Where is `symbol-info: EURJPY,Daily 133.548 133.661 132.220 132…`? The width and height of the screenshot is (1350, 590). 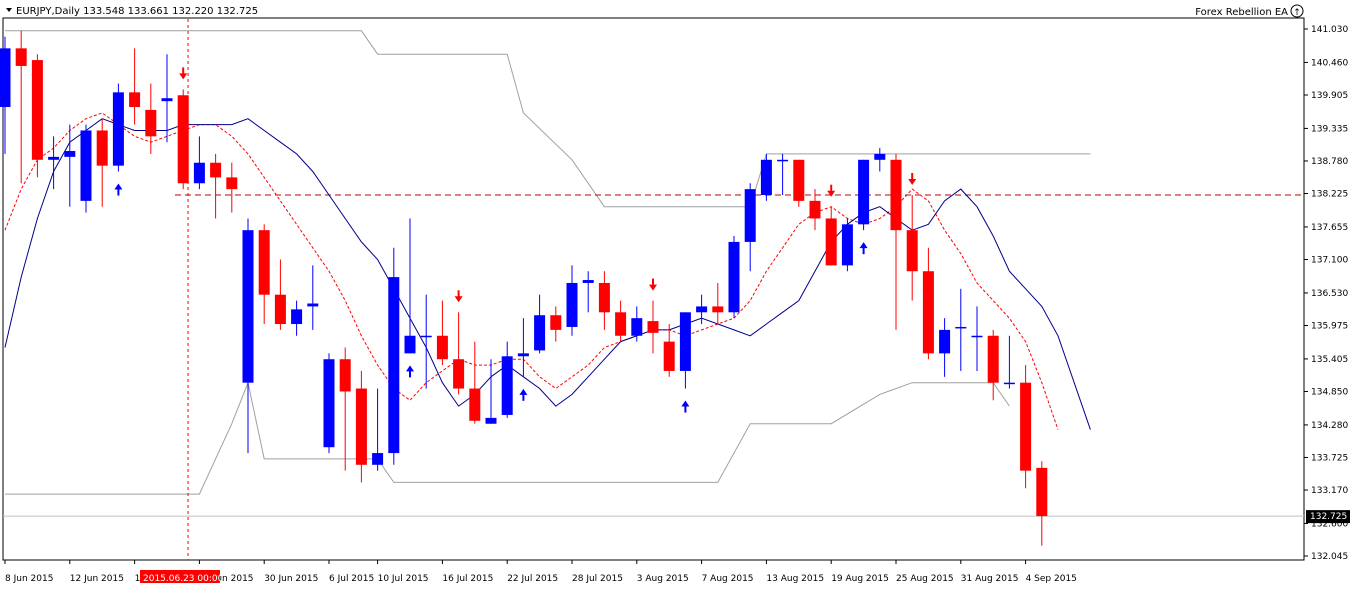
symbol-info: EURJPY,Daily 133.548 133.661 132.220 132… is located at coordinates (137, 11).